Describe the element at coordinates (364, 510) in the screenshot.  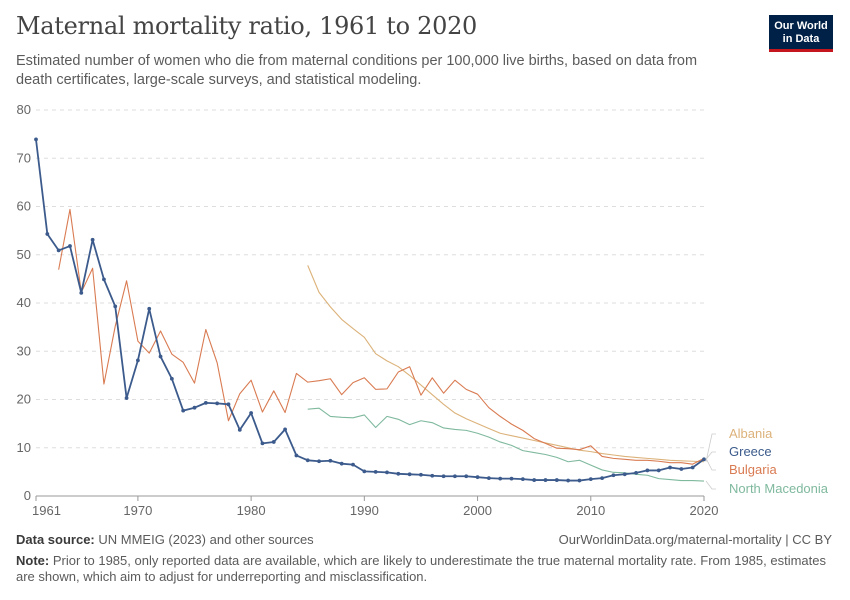
I see `x-tick-label: 1990` at that location.